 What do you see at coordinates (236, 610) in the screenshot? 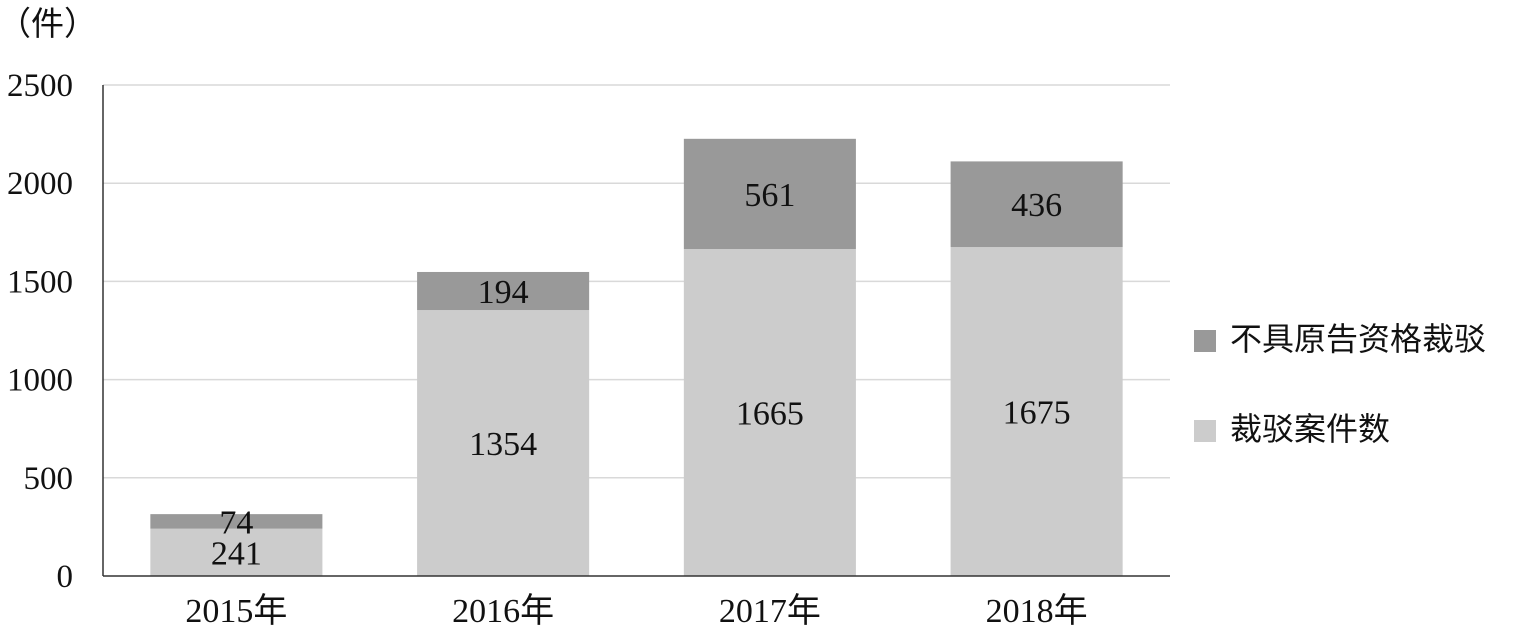
I see `x-tick-label: 2015年` at bounding box center [236, 610].